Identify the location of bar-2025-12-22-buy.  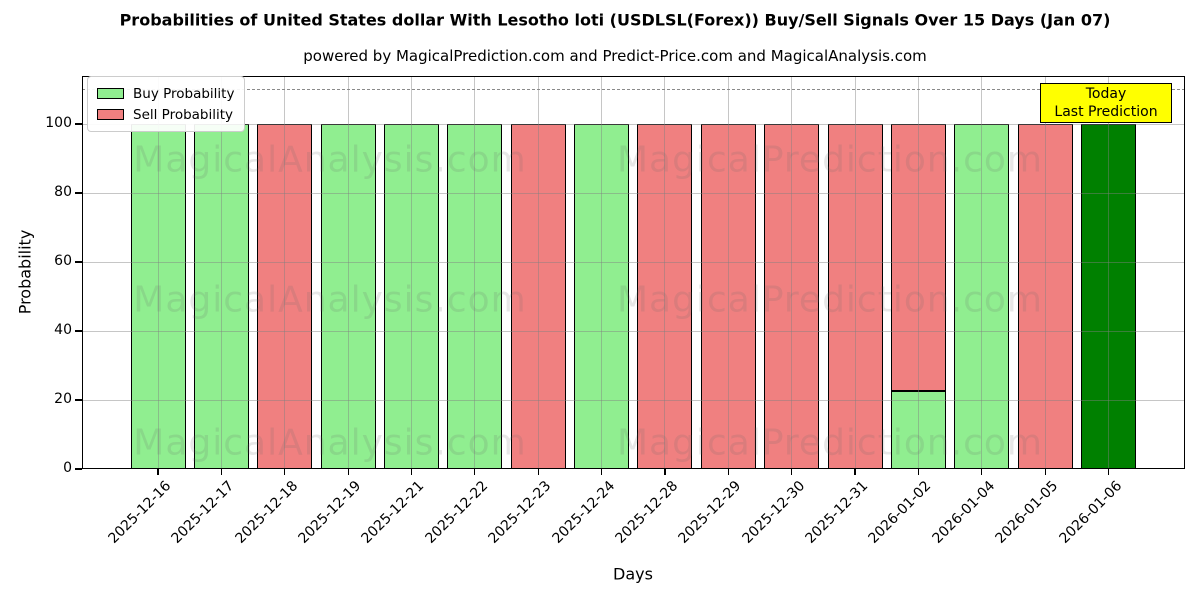
(475, 296).